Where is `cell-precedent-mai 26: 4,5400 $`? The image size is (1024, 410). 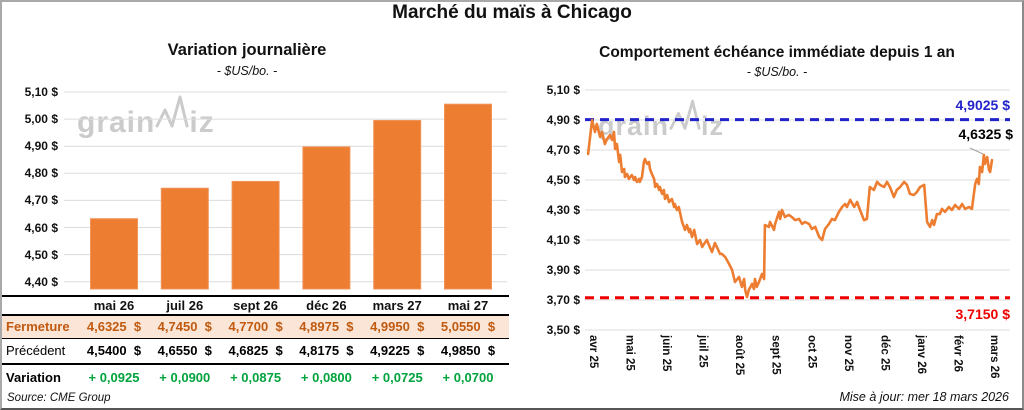 cell-precedent-mai 26: 4,5400 $ is located at coordinates (114, 350).